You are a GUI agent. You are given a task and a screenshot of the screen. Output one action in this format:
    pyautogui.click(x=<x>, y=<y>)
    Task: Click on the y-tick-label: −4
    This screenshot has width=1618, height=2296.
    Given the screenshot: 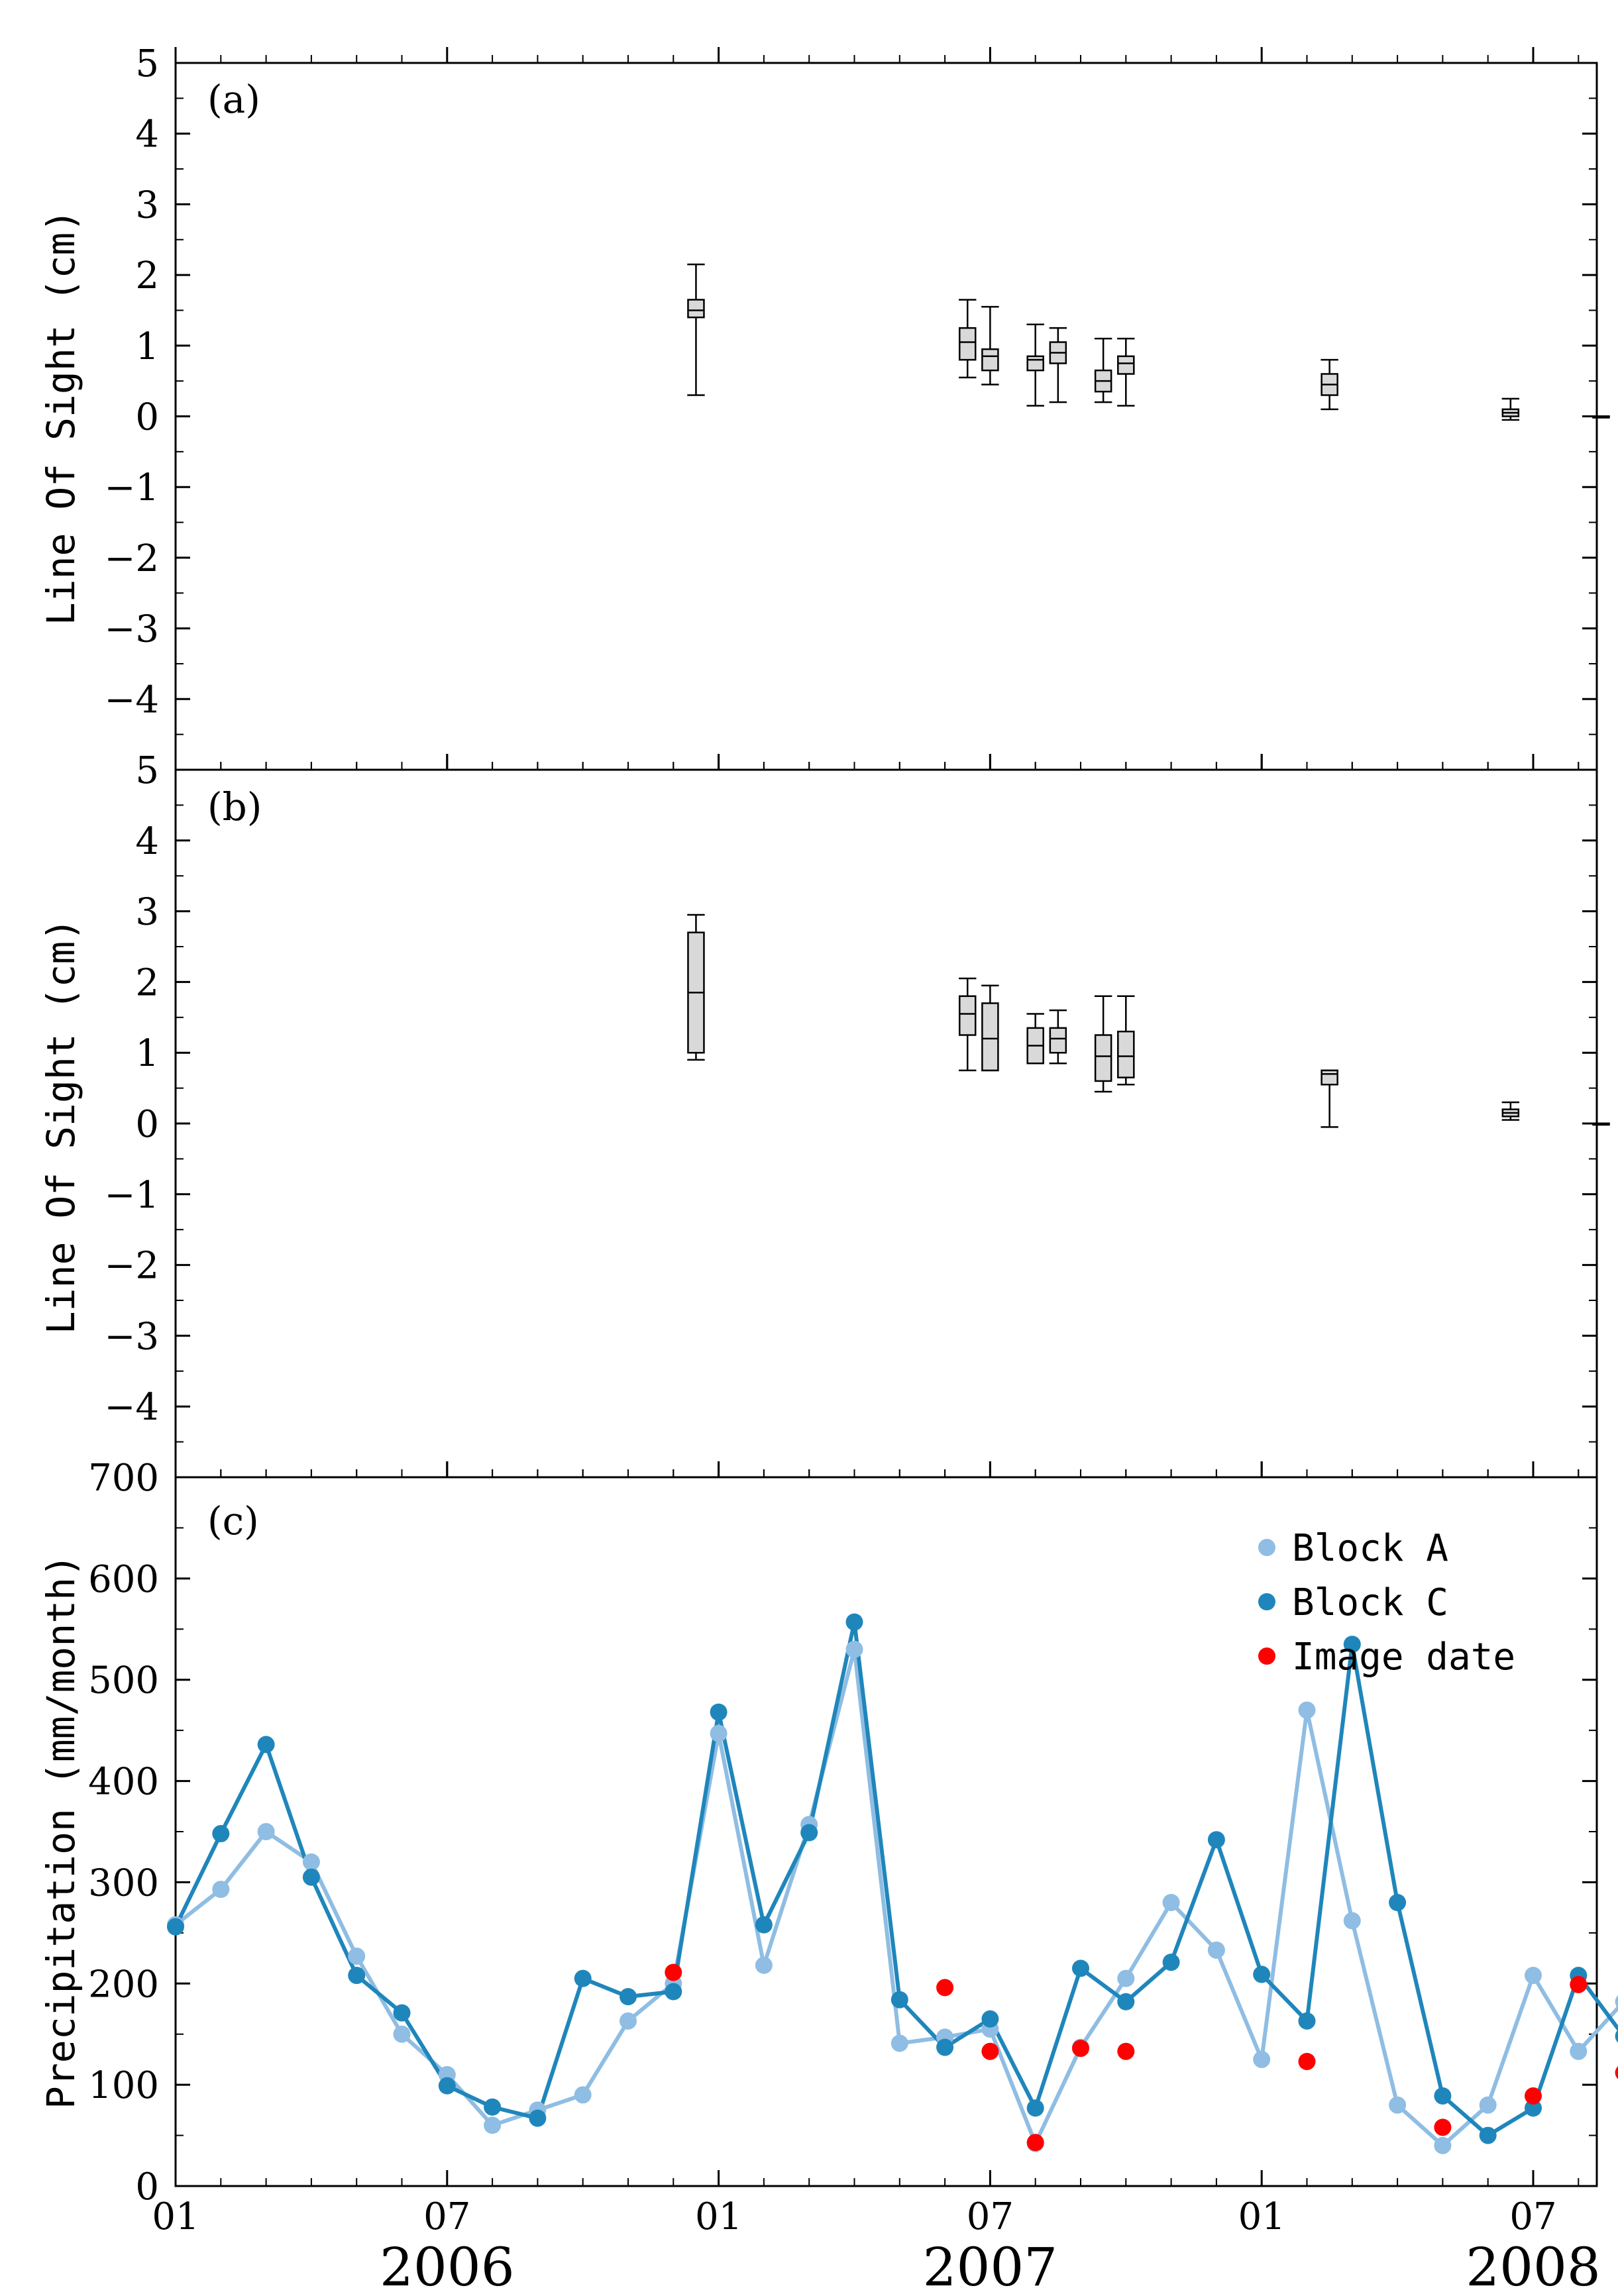 What is the action you would take?
    pyautogui.click(x=131, y=700)
    